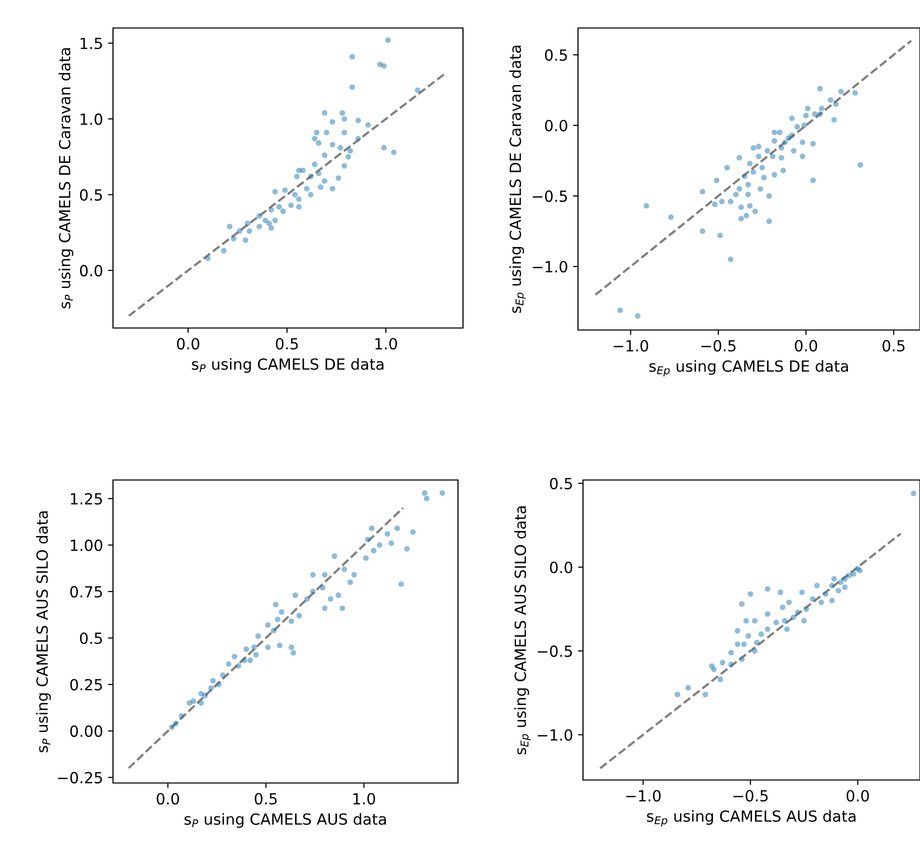  I want to click on x-axis-title: s$_{Ep}$ using CAMELS DE data, so click(748, 368).